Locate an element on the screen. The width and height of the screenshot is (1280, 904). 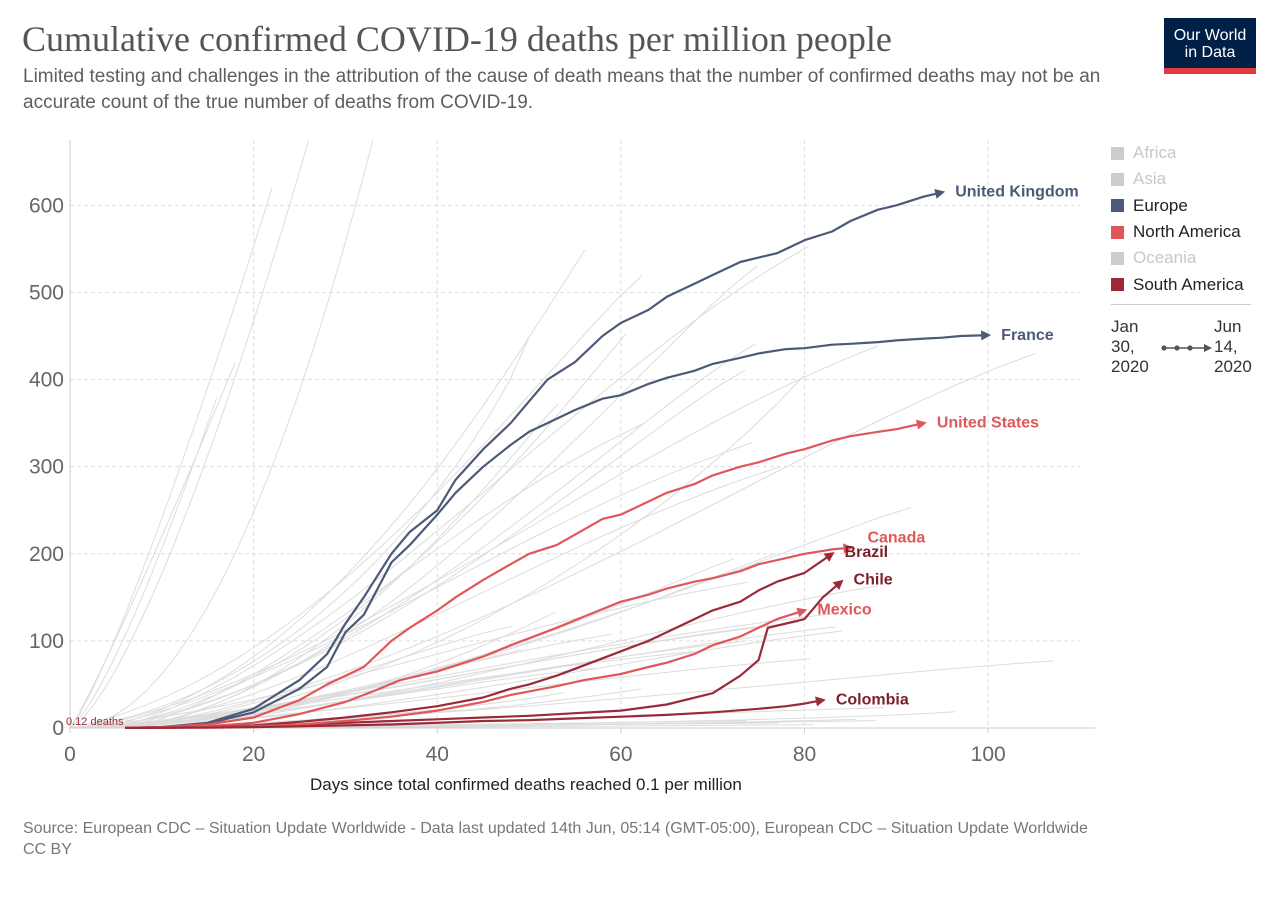
logo-line-2: in Data is located at coordinates (1210, 52).